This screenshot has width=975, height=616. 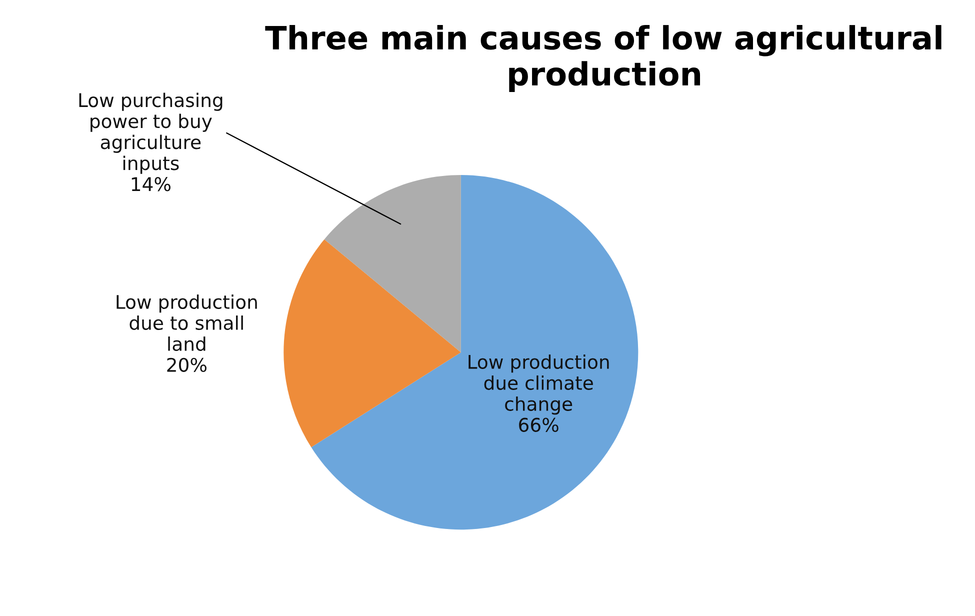 I want to click on slice-label: Low production due climate change, so click(x=538, y=384).